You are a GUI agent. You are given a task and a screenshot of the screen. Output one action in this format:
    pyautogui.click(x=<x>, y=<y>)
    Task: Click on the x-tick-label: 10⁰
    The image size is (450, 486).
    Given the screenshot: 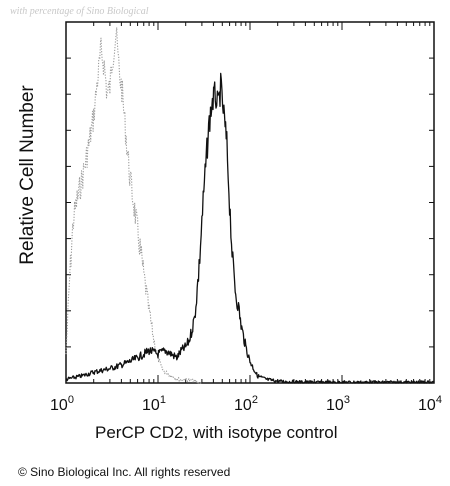 What is the action you would take?
    pyautogui.click(x=62, y=404)
    